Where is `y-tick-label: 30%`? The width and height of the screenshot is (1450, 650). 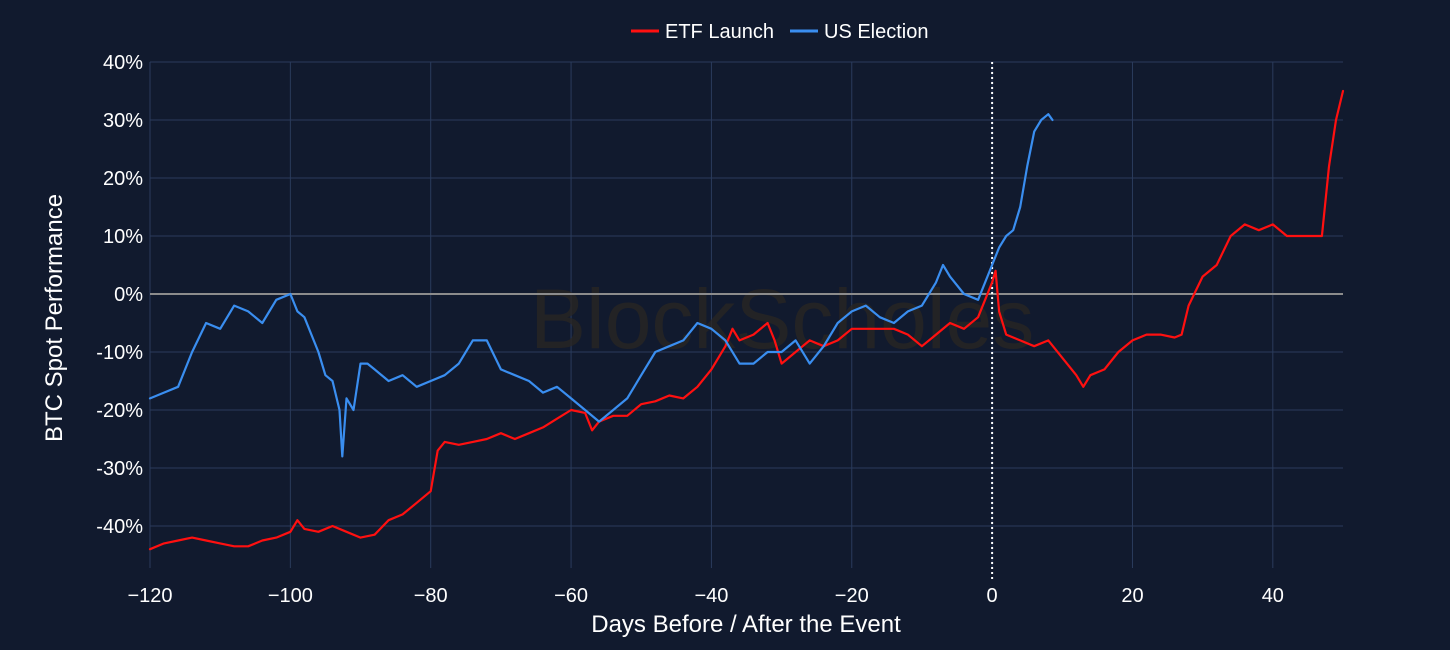 y-tick-label: 30% is located at coordinates (123, 121).